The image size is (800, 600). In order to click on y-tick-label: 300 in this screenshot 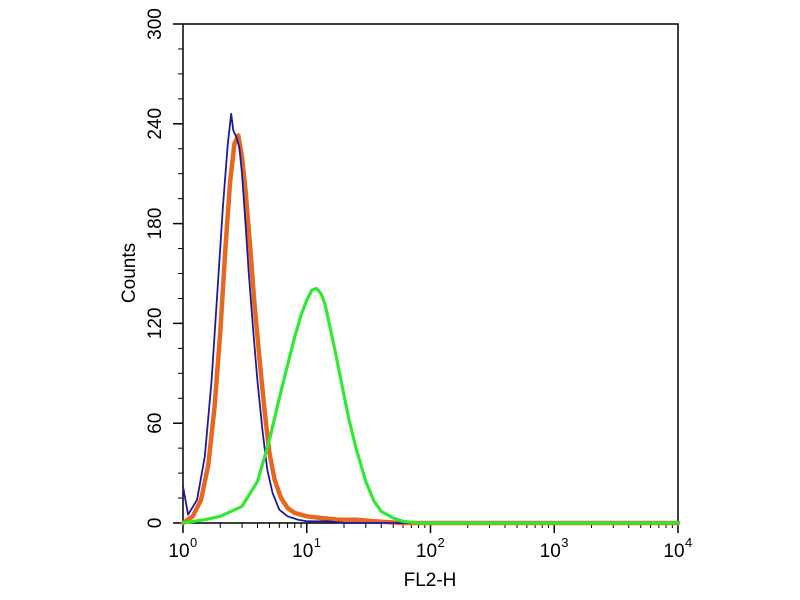, I will do `click(155, 24)`.